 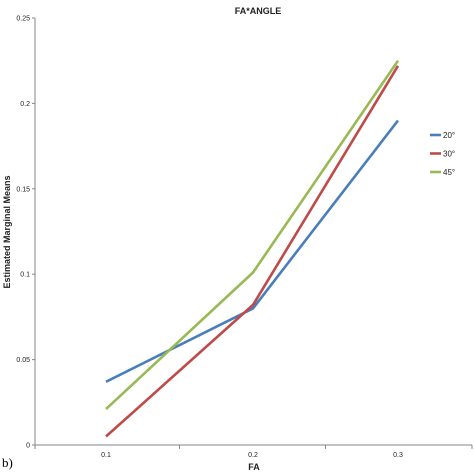 I want to click on y-tick-label: 0.05, so click(x=23, y=360).